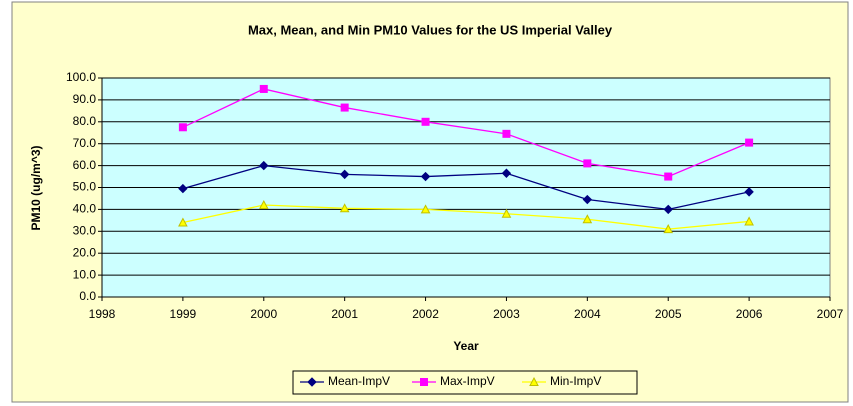  I want to click on x-tick-label: 2007, so click(830, 314).